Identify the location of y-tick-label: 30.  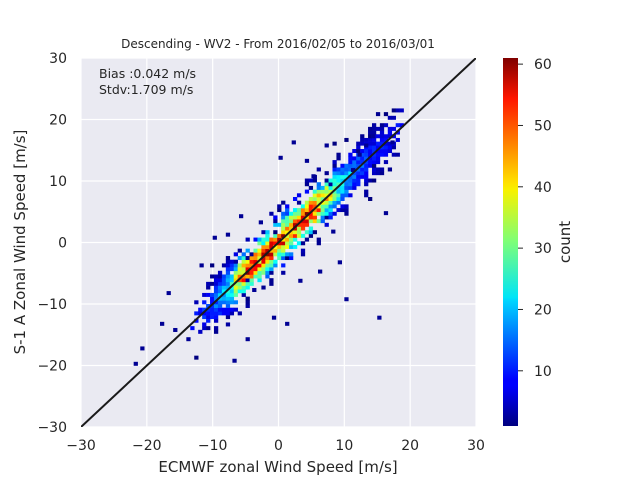
(58, 59).